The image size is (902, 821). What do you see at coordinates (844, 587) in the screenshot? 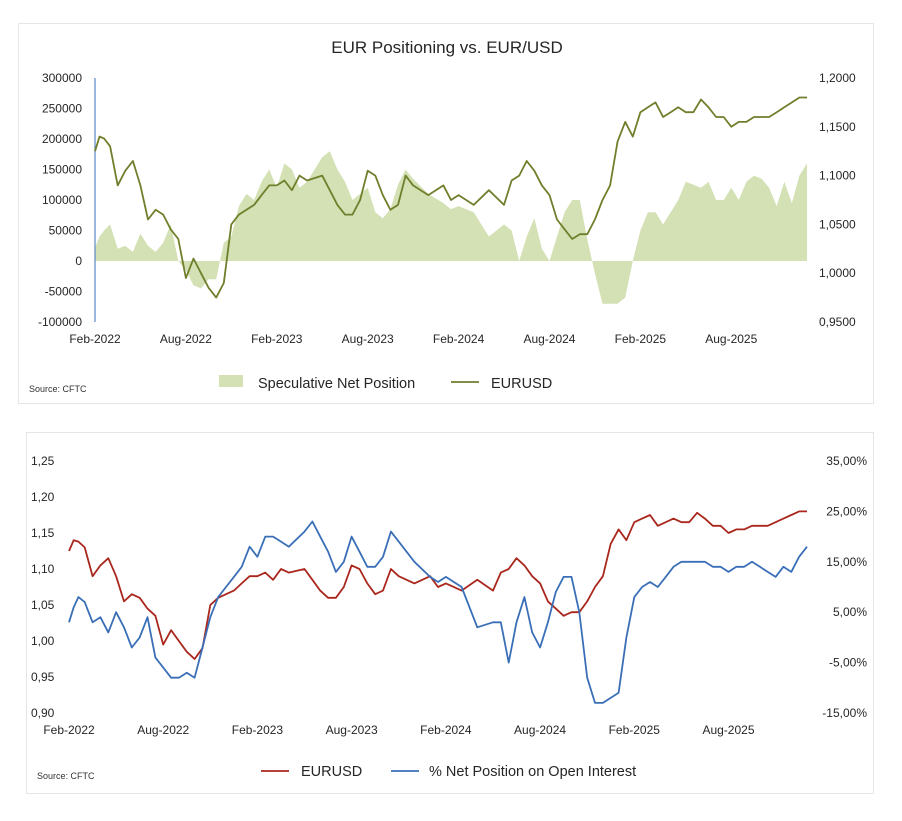
I see `right-axis-ticks: 35,00% 25,00% 15,00% 5,00% -5,00% -15,00%` at bounding box center [844, 587].